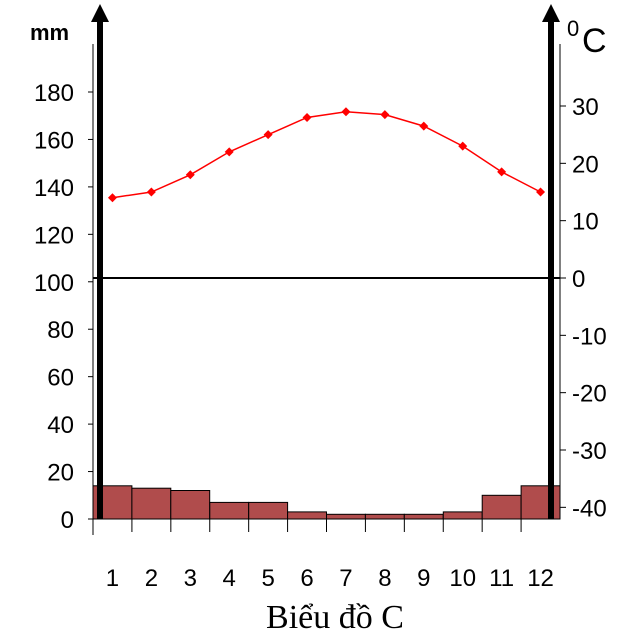 This screenshot has height=640, width=629. I want to click on left-axis-arrow-arrowhead, so click(100, 13).